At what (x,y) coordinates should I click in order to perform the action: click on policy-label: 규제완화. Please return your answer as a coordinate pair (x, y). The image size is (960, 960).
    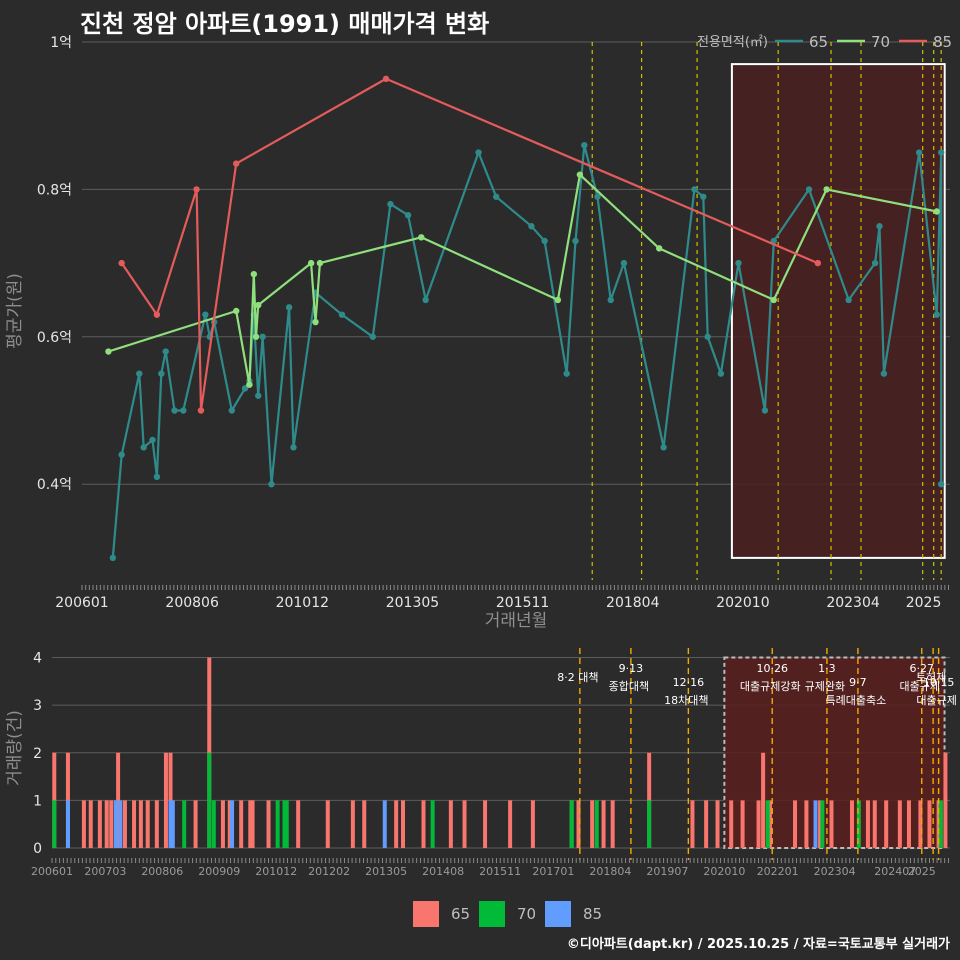
    Looking at the image, I should click on (825, 686).